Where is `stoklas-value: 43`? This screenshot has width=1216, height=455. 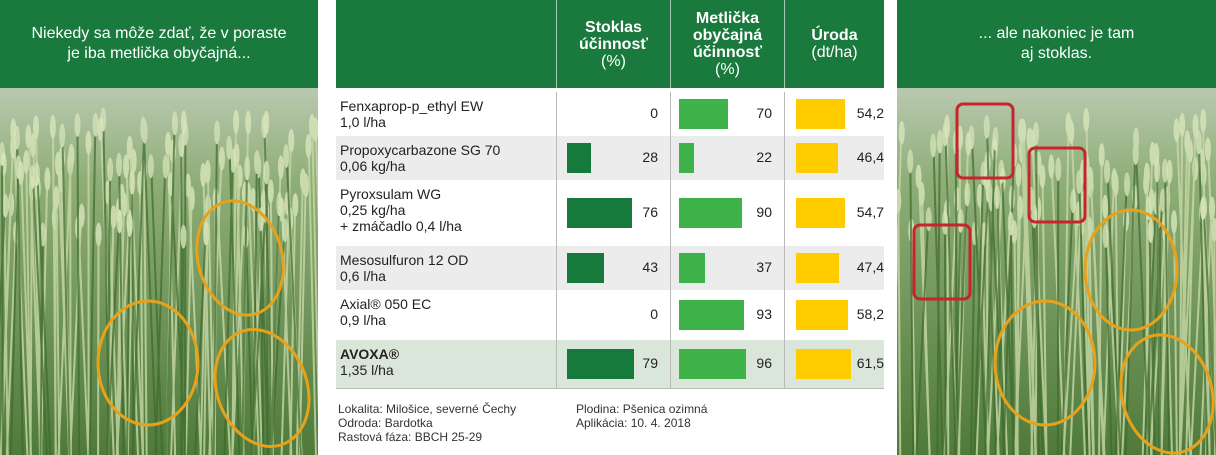
stoklas-value: 43 is located at coordinates (650, 267).